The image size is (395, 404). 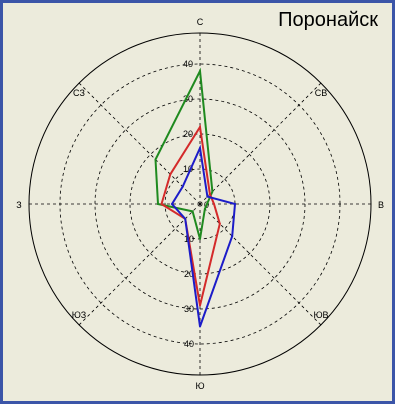 What do you see at coordinates (321, 93) in the screenshot?
I see `direction-label-1: СВ` at bounding box center [321, 93].